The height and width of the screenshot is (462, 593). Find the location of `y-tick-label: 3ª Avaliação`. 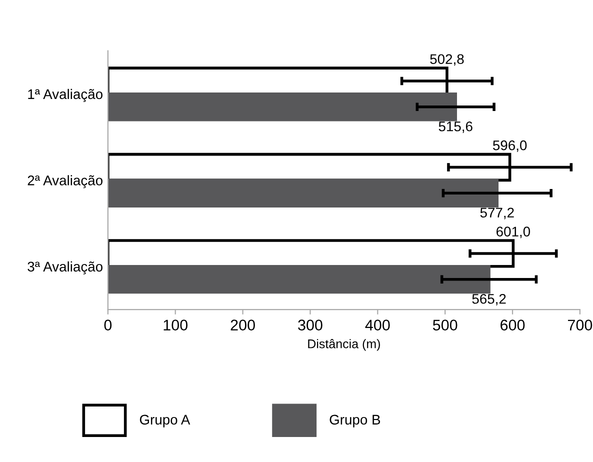

y-tick-label: 3ª Avaliação is located at coordinates (65, 267).